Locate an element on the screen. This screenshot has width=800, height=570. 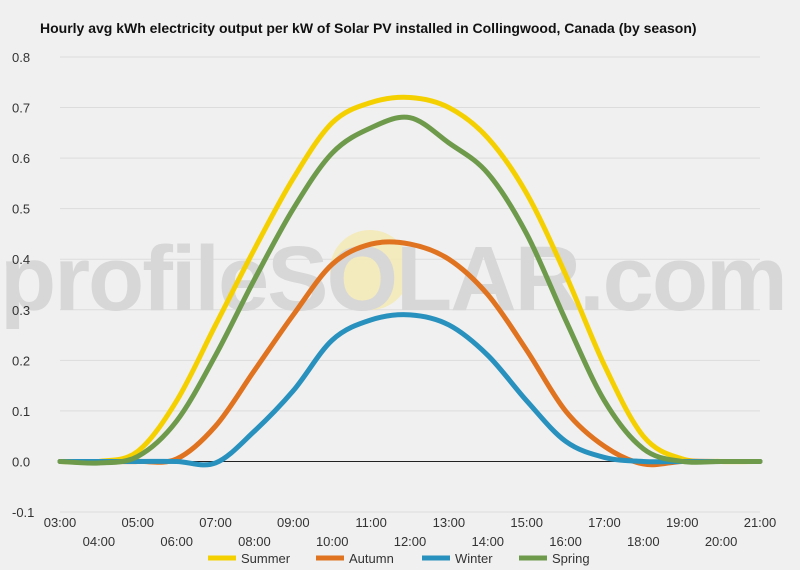
legend-label-winter: Winter is located at coordinates (474, 558).